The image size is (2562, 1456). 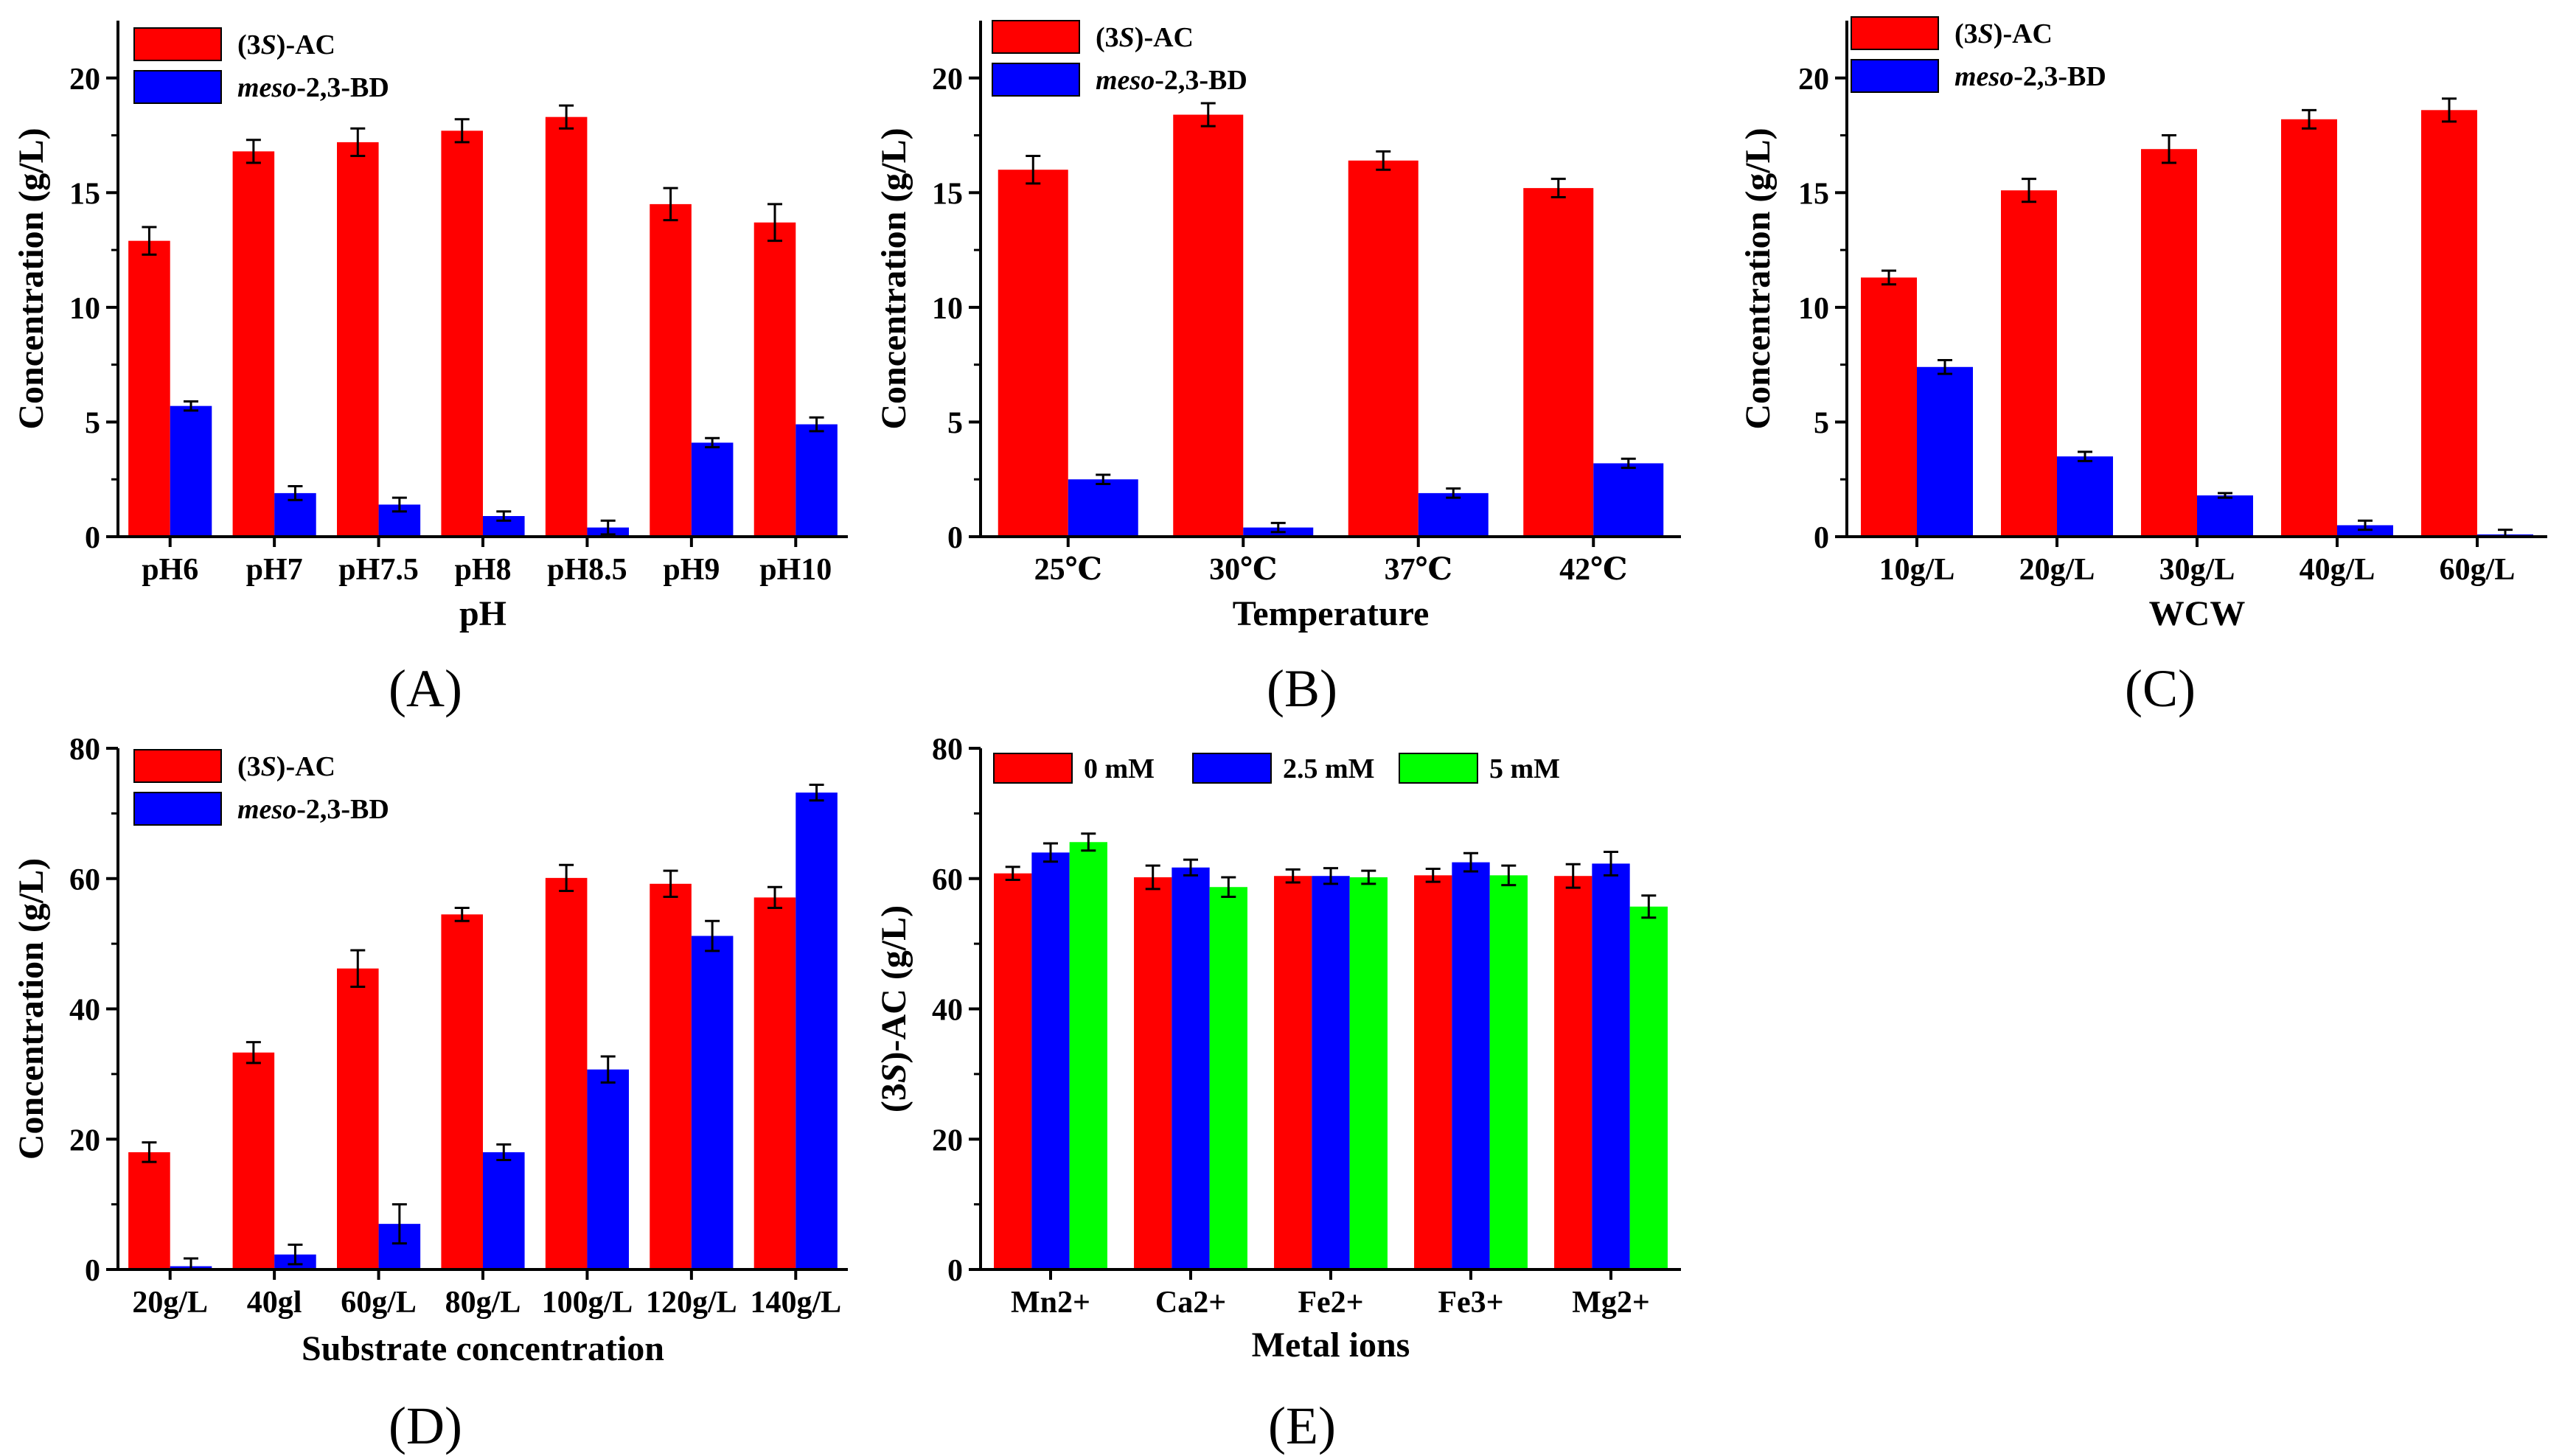 What do you see at coordinates (483, 613) in the screenshot?
I see `x-axis-title: pH` at bounding box center [483, 613].